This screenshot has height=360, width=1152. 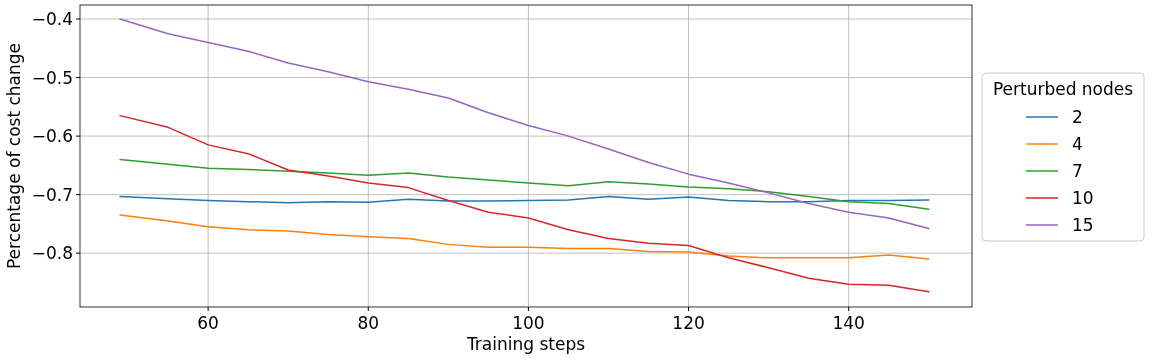 I want to click on x-tick-label: 120, so click(x=688, y=323).